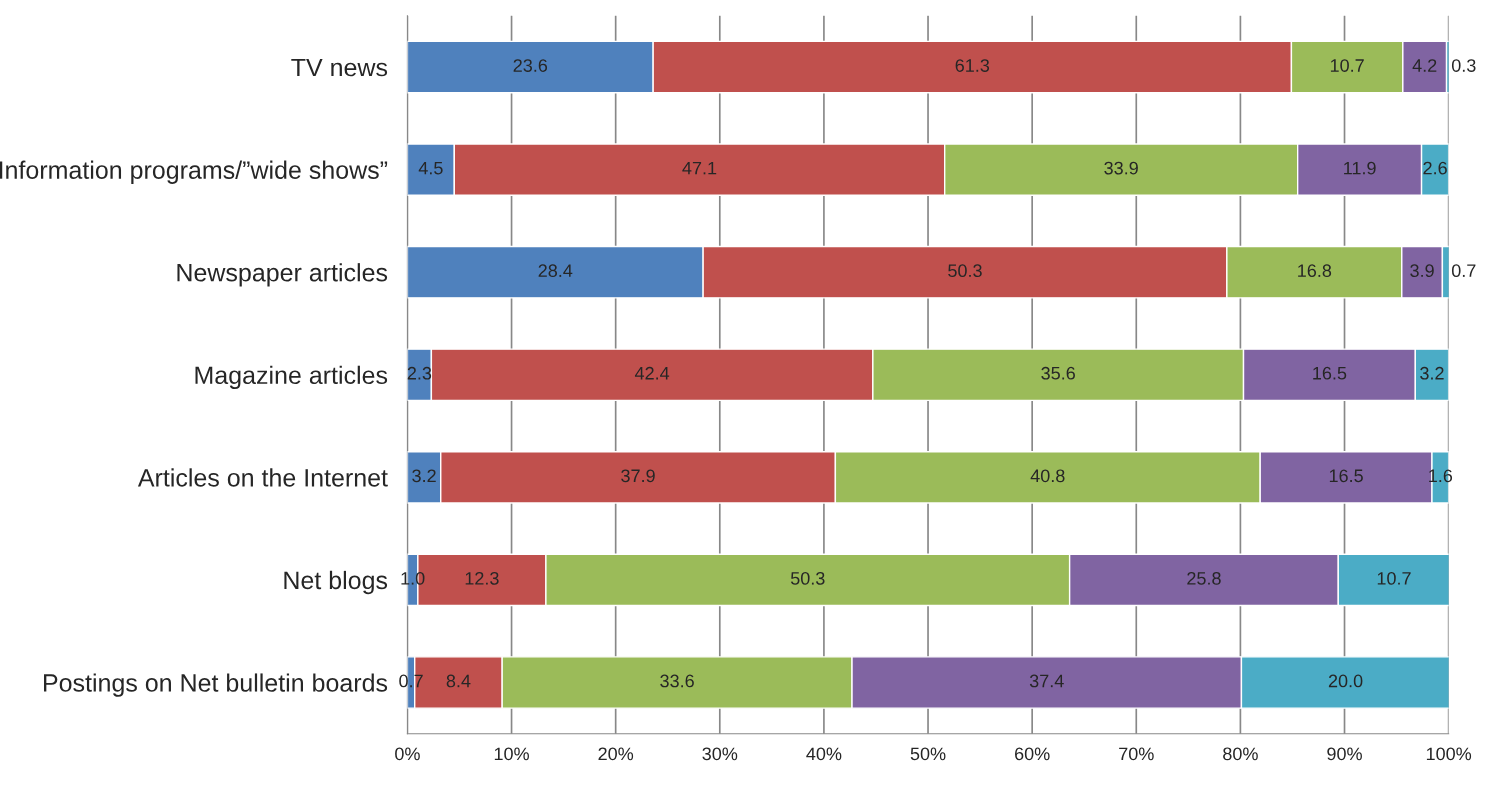 The height and width of the screenshot is (789, 1509). What do you see at coordinates (1204, 578) in the screenshot?
I see `data-label: 25.8` at bounding box center [1204, 578].